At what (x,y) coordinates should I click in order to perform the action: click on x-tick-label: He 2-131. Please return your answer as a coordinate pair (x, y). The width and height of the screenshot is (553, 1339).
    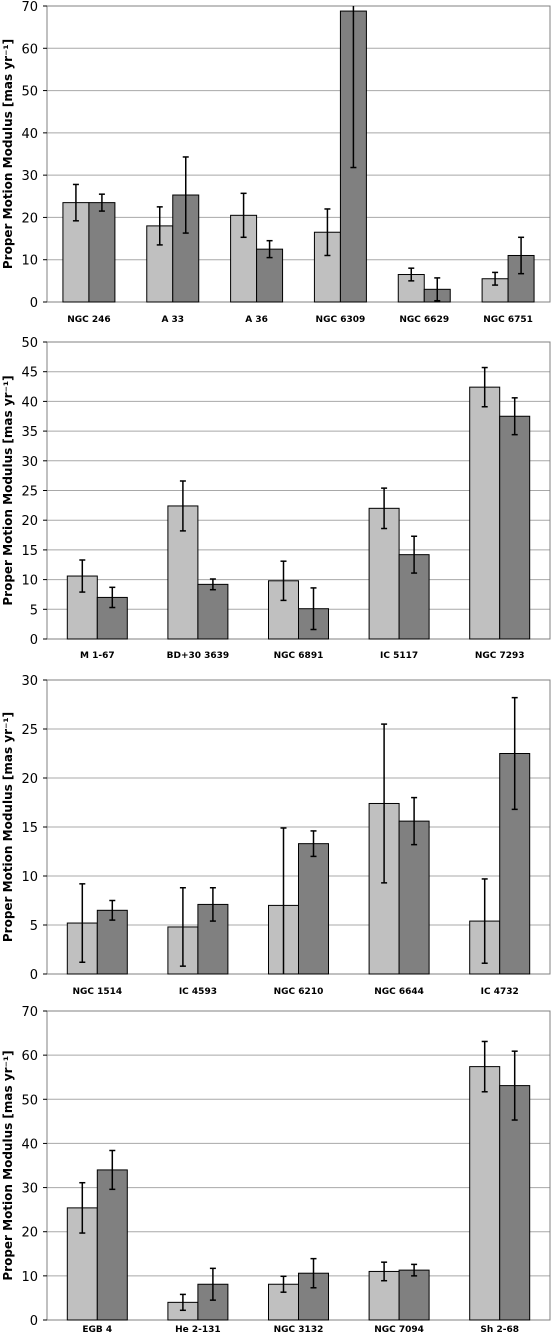
    Looking at the image, I should click on (198, 1330).